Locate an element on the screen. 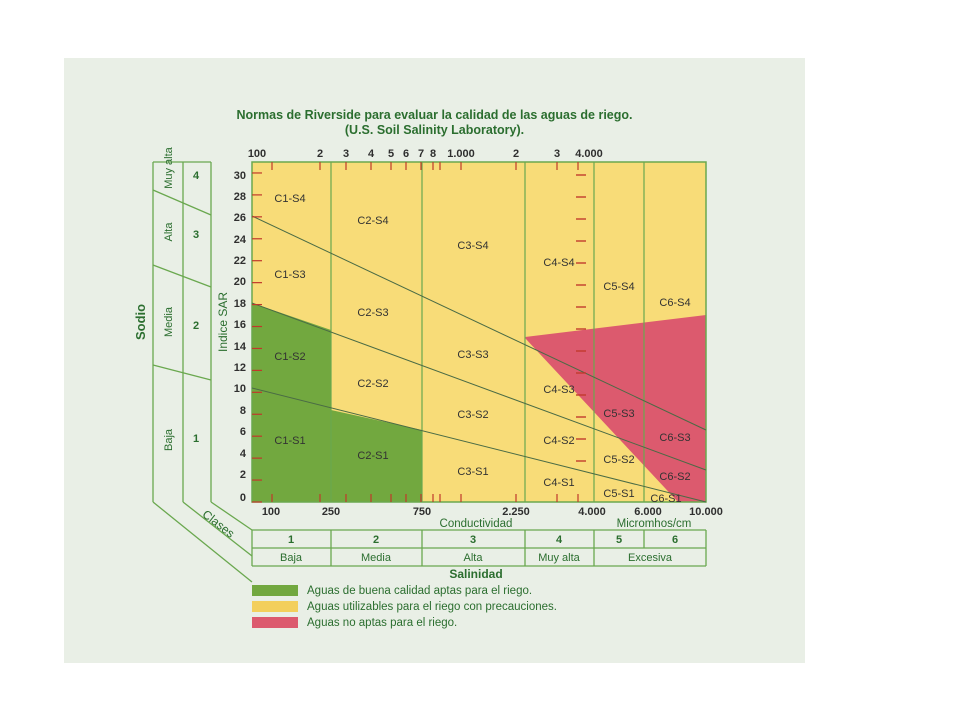  sar-tick-label: 22 is located at coordinates (240, 261).